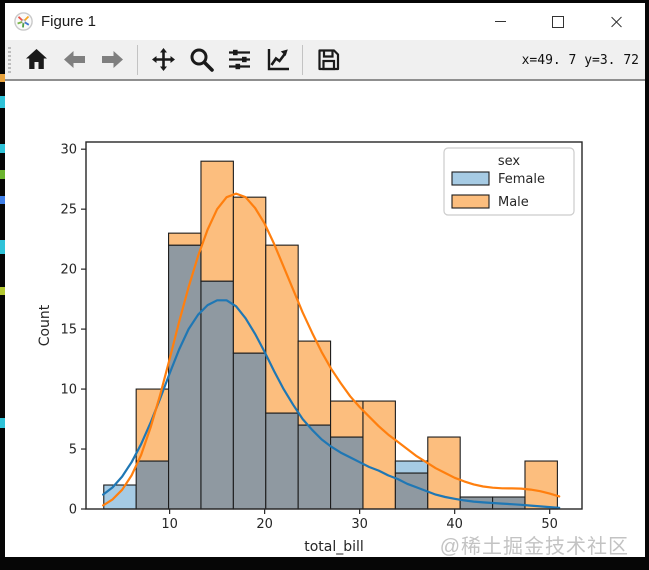 This screenshot has width=649, height=570. I want to click on legend-title: sex, so click(509, 161).